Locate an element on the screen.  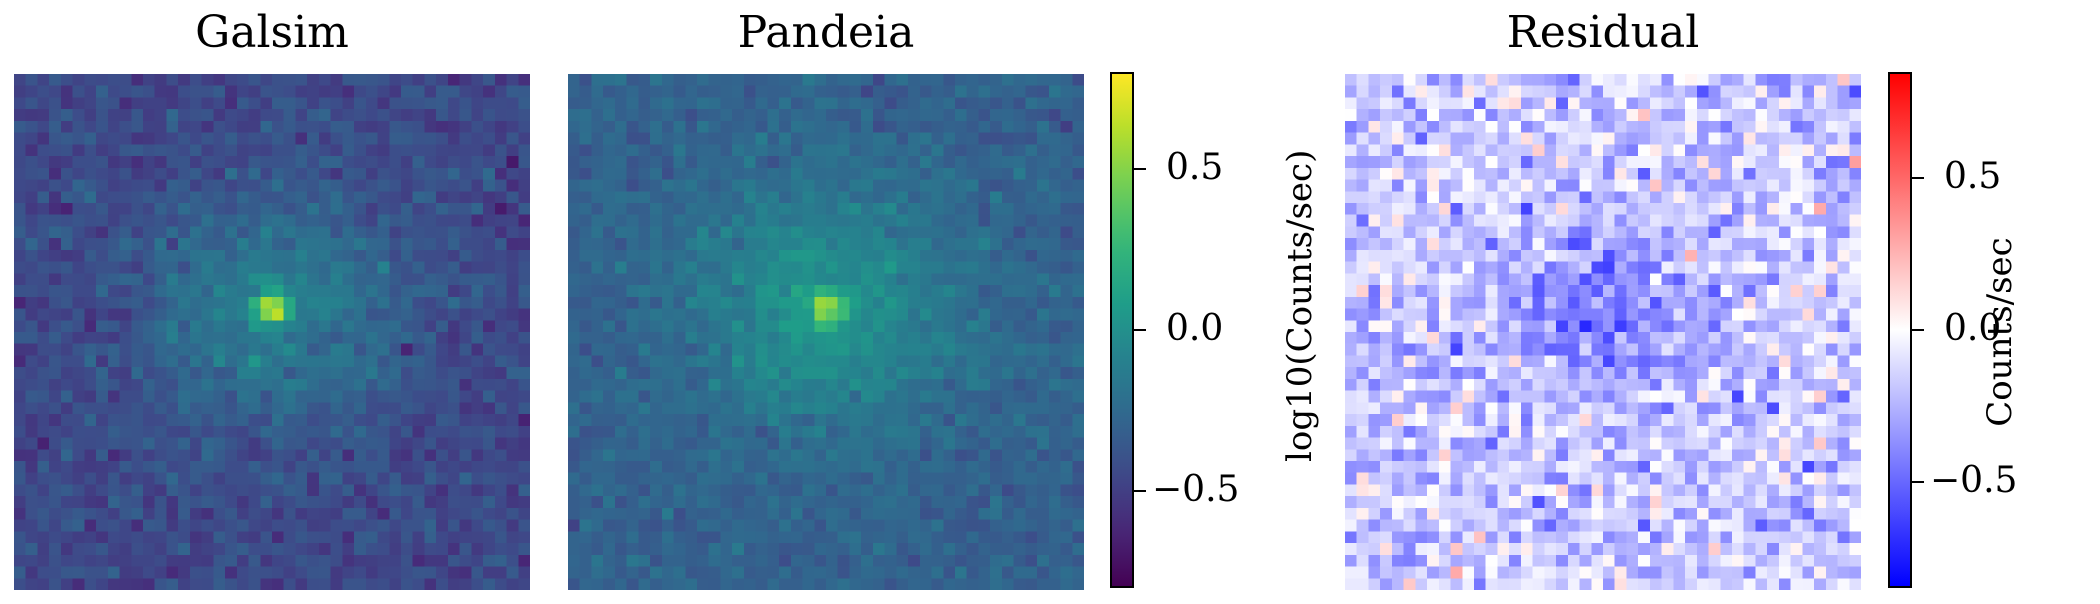
pandeia-title: Pandeia is located at coordinates (826, 32).